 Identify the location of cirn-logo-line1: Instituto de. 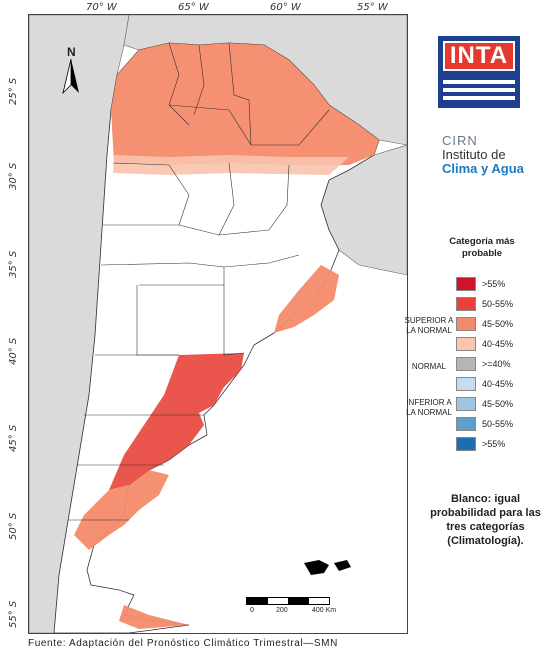
(474, 154).